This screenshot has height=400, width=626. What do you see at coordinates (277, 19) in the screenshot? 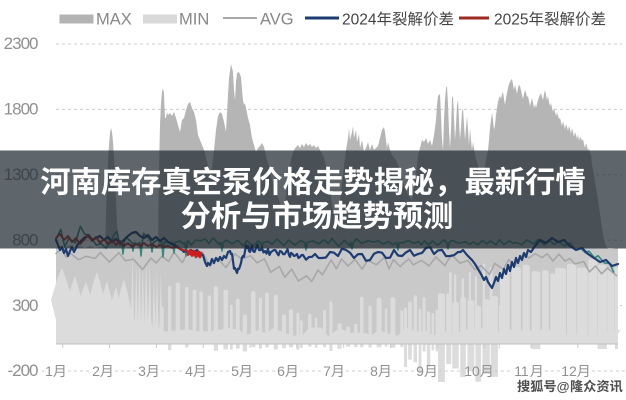
I see `svg-text: AVG` at bounding box center [277, 19].